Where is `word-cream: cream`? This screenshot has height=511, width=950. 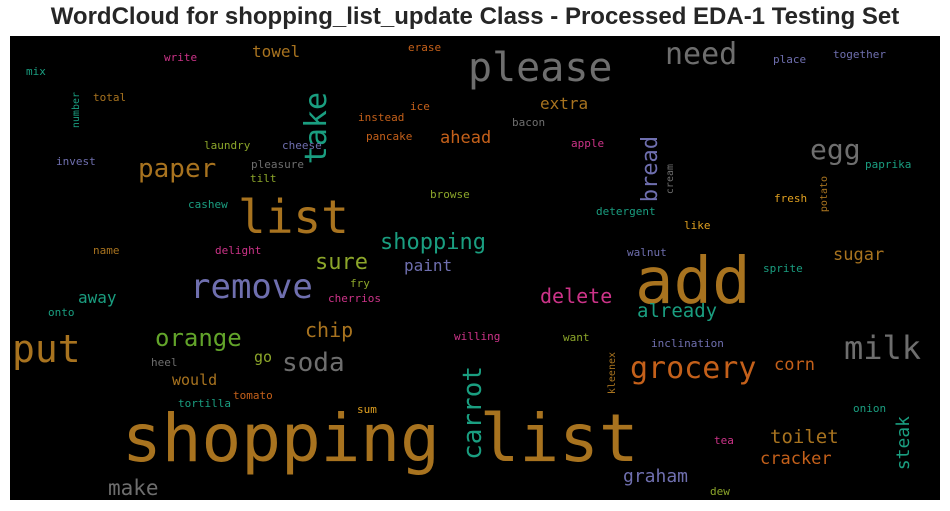 word-cream: cream is located at coordinates (670, 179).